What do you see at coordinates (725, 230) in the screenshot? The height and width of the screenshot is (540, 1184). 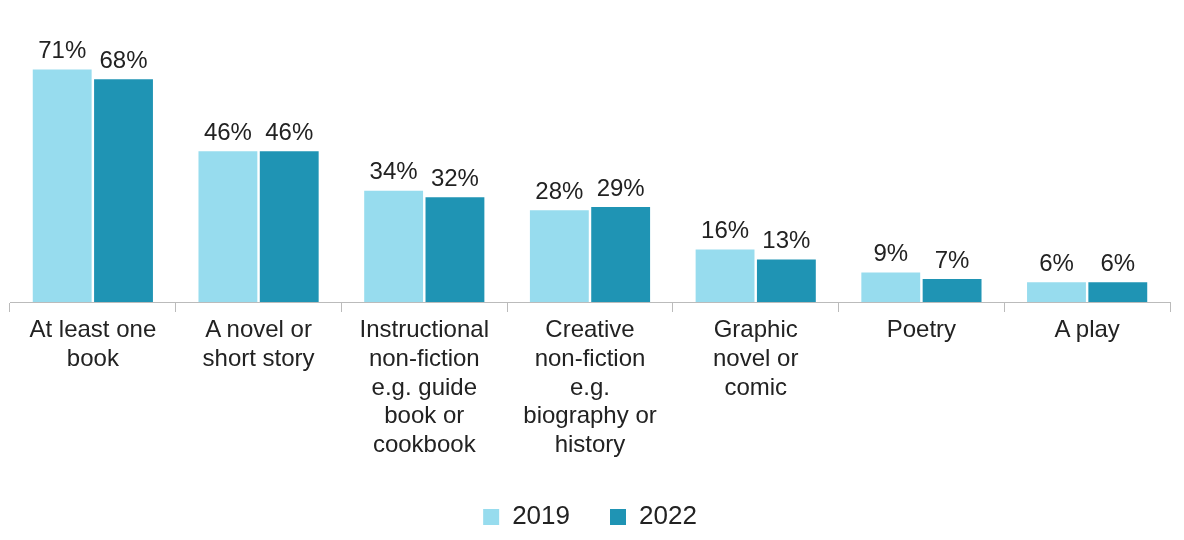 I see `data-label: 16%` at bounding box center [725, 230].